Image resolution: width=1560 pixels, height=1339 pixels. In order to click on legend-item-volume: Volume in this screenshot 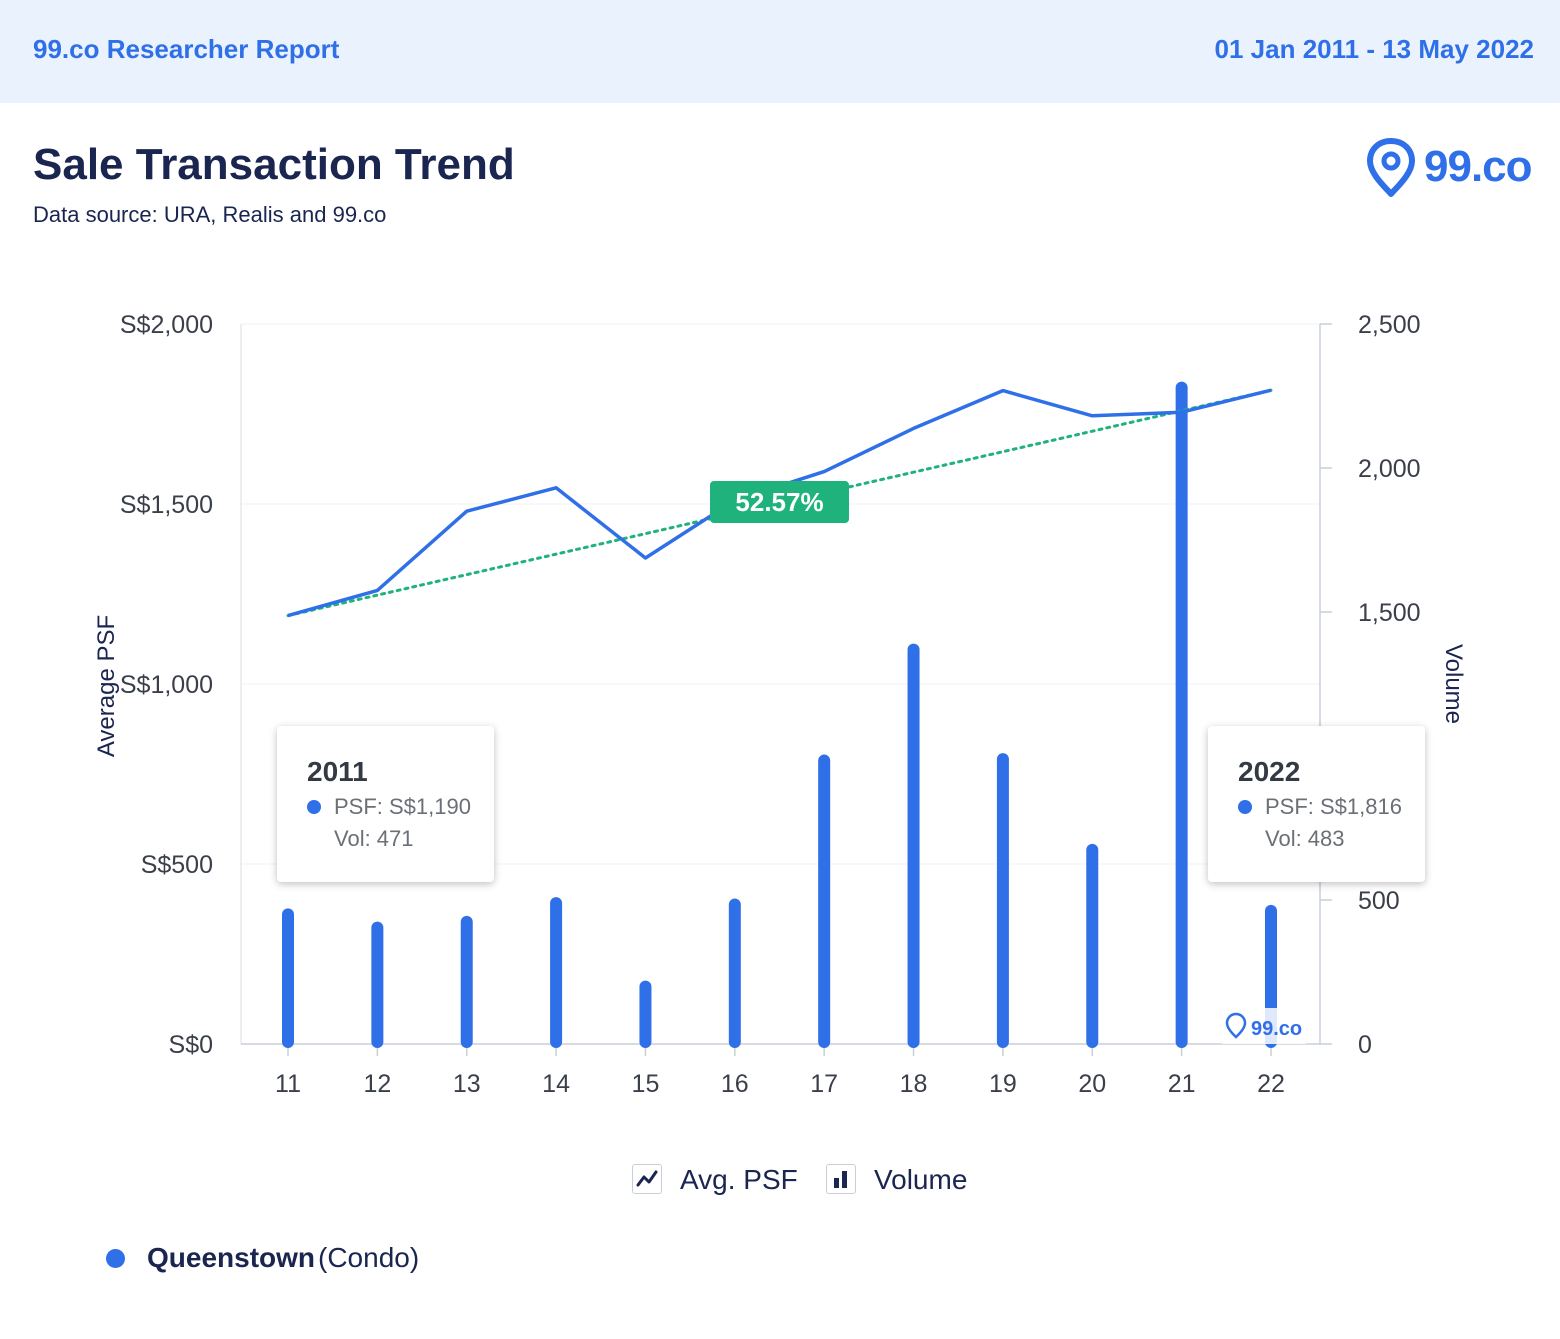, I will do `click(906, 1180)`.